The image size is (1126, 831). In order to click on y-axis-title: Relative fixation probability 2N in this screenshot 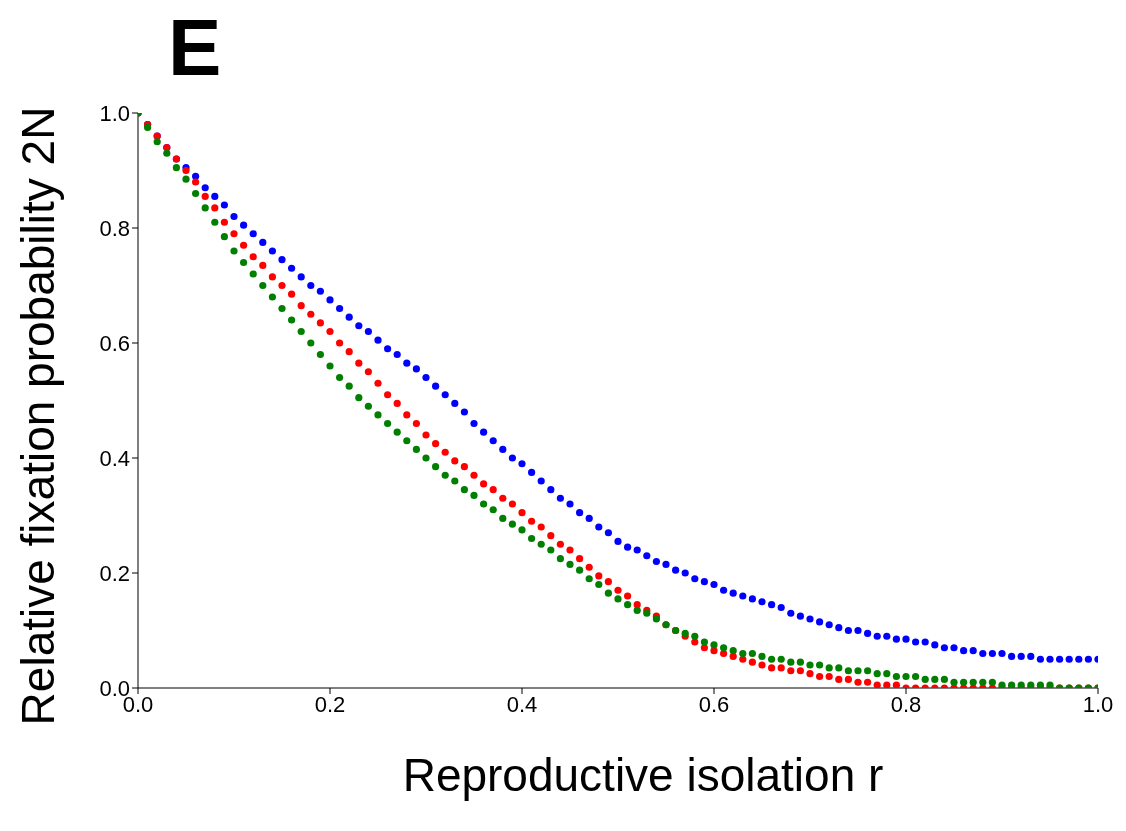, I will do `click(38, 415)`.